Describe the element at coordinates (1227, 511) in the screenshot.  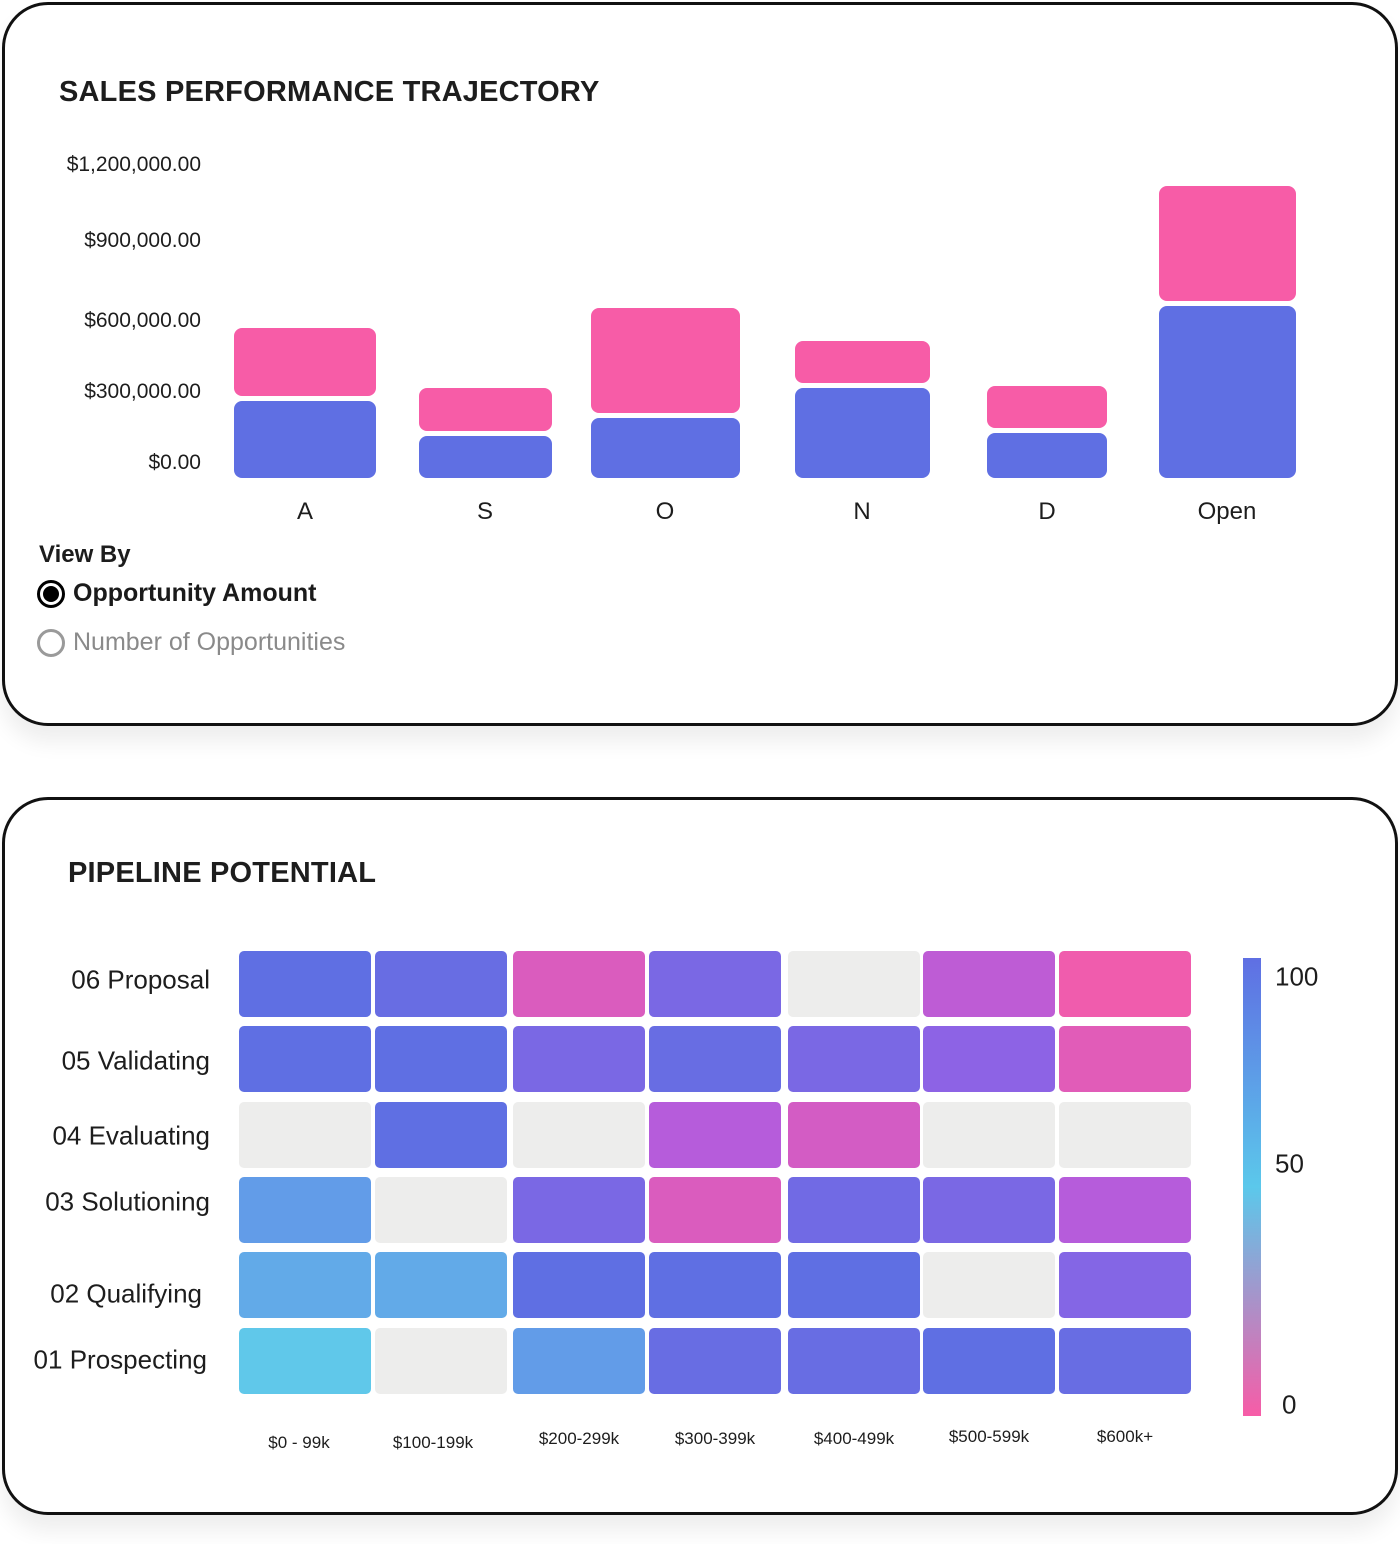
I see `x-tick-label: Open` at that location.